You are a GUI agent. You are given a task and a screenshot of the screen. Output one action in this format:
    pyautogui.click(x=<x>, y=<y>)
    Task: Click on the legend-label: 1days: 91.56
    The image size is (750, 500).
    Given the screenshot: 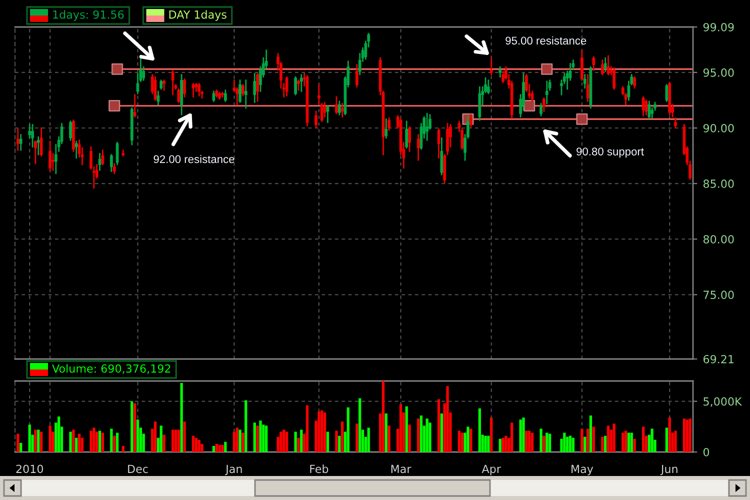 What is the action you would take?
    pyautogui.click(x=88, y=15)
    